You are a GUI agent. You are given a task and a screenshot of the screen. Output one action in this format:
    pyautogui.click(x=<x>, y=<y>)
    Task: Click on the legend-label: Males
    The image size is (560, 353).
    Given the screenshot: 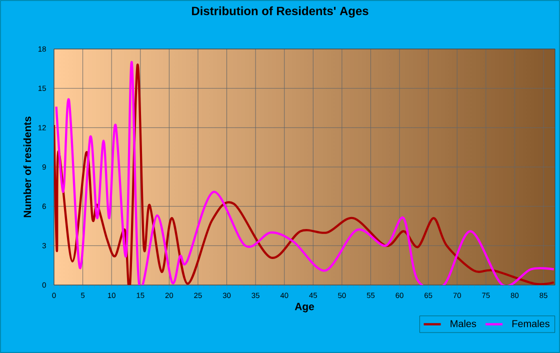 What is the action you would take?
    pyautogui.click(x=463, y=324)
    